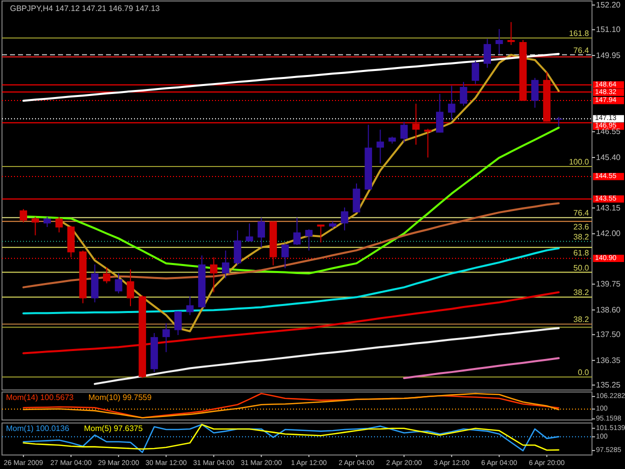  What do you see at coordinates (120, 397) in the screenshot?
I see `series-label: Mom(10) 99.7559` at bounding box center [120, 397].